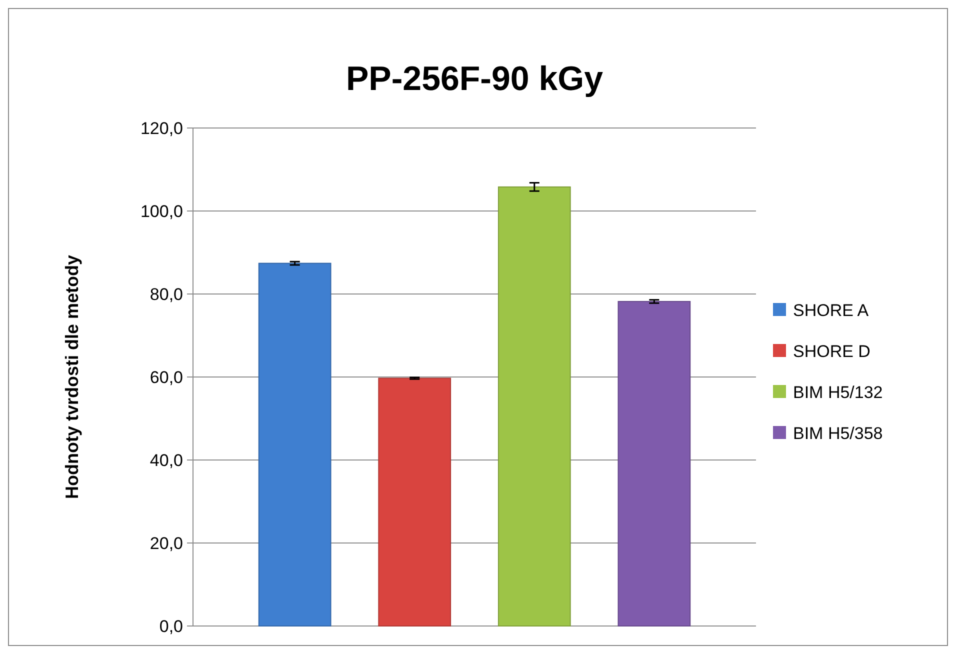 Image resolution: width=956 pixels, height=658 pixels. What do you see at coordinates (166, 377) in the screenshot?
I see `y-tick-label: 60,0` at bounding box center [166, 377].